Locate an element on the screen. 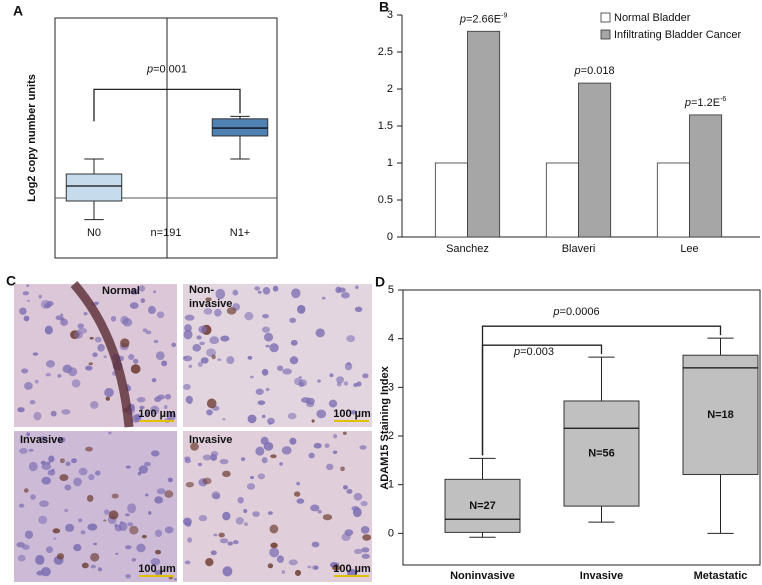  box-label: N=56 is located at coordinates (601, 453).